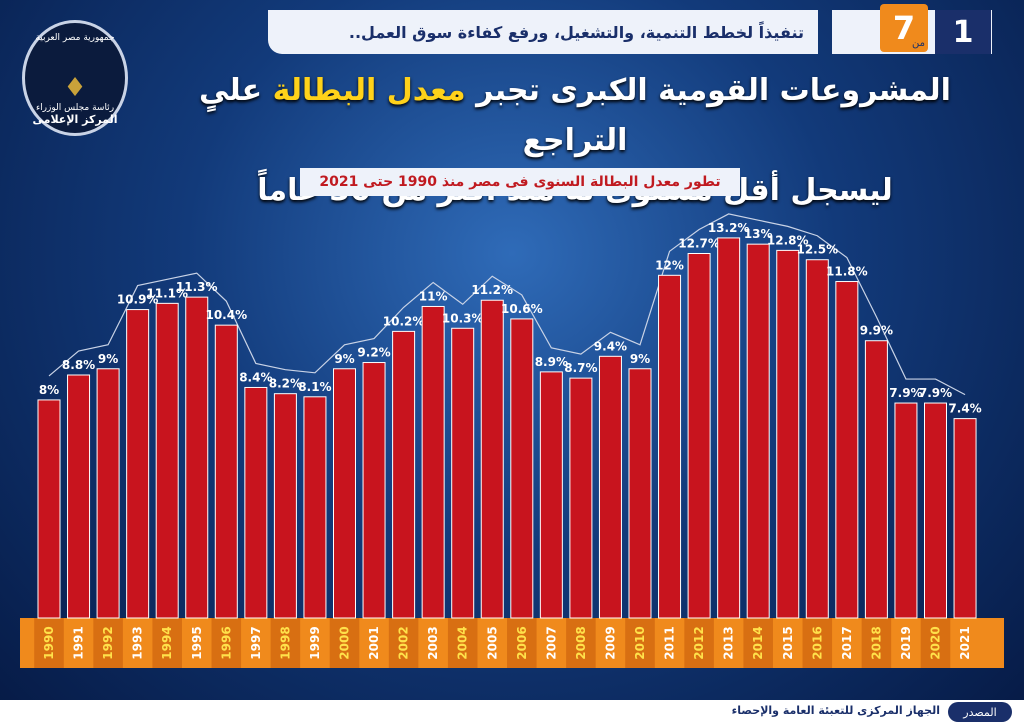 Image resolution: width=1024 pixels, height=724 pixels. Describe the element at coordinates (580, 368) in the screenshot. I see `value-label: 8.7%` at that location.